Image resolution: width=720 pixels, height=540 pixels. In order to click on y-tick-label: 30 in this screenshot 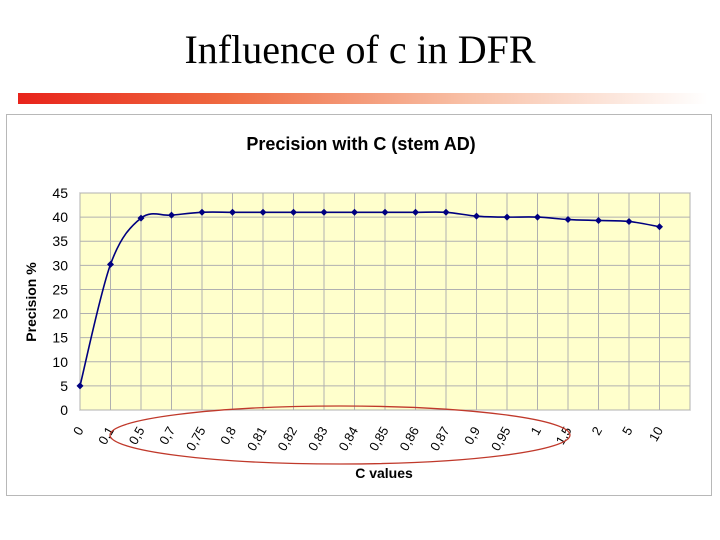, I will do `click(60, 265)`.